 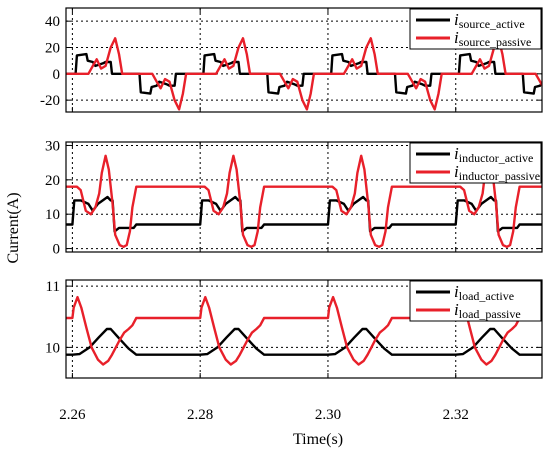 I want to click on y-tick-label: 40, so click(x=52, y=22).